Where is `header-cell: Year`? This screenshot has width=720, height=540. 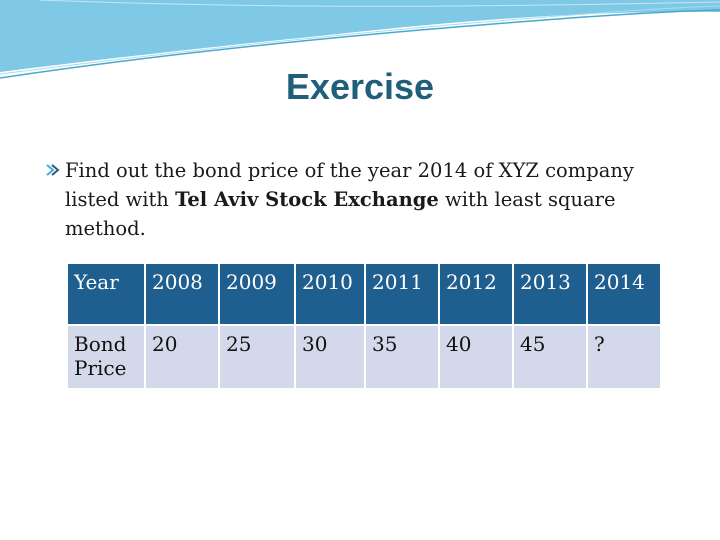 header-cell: Year is located at coordinates (106, 294).